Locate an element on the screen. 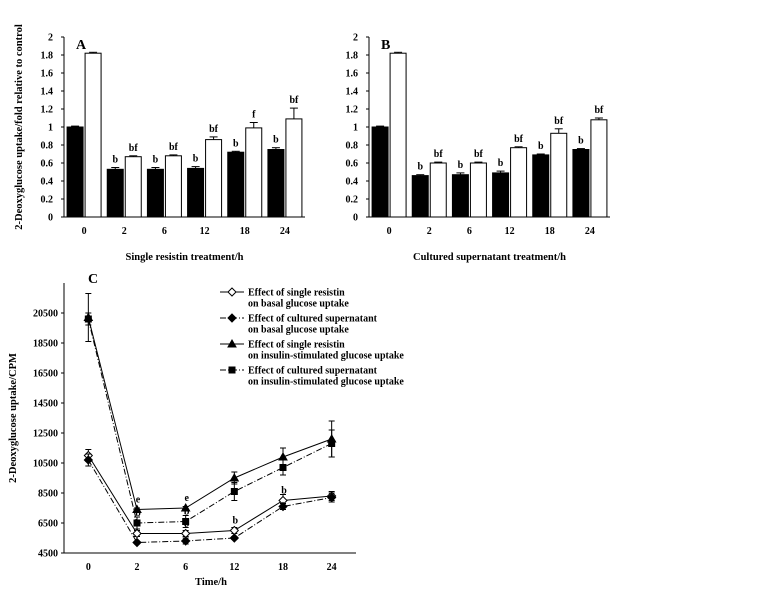 The height and width of the screenshot is (591, 765). y-tick-label: 6500 is located at coordinates (48, 524).